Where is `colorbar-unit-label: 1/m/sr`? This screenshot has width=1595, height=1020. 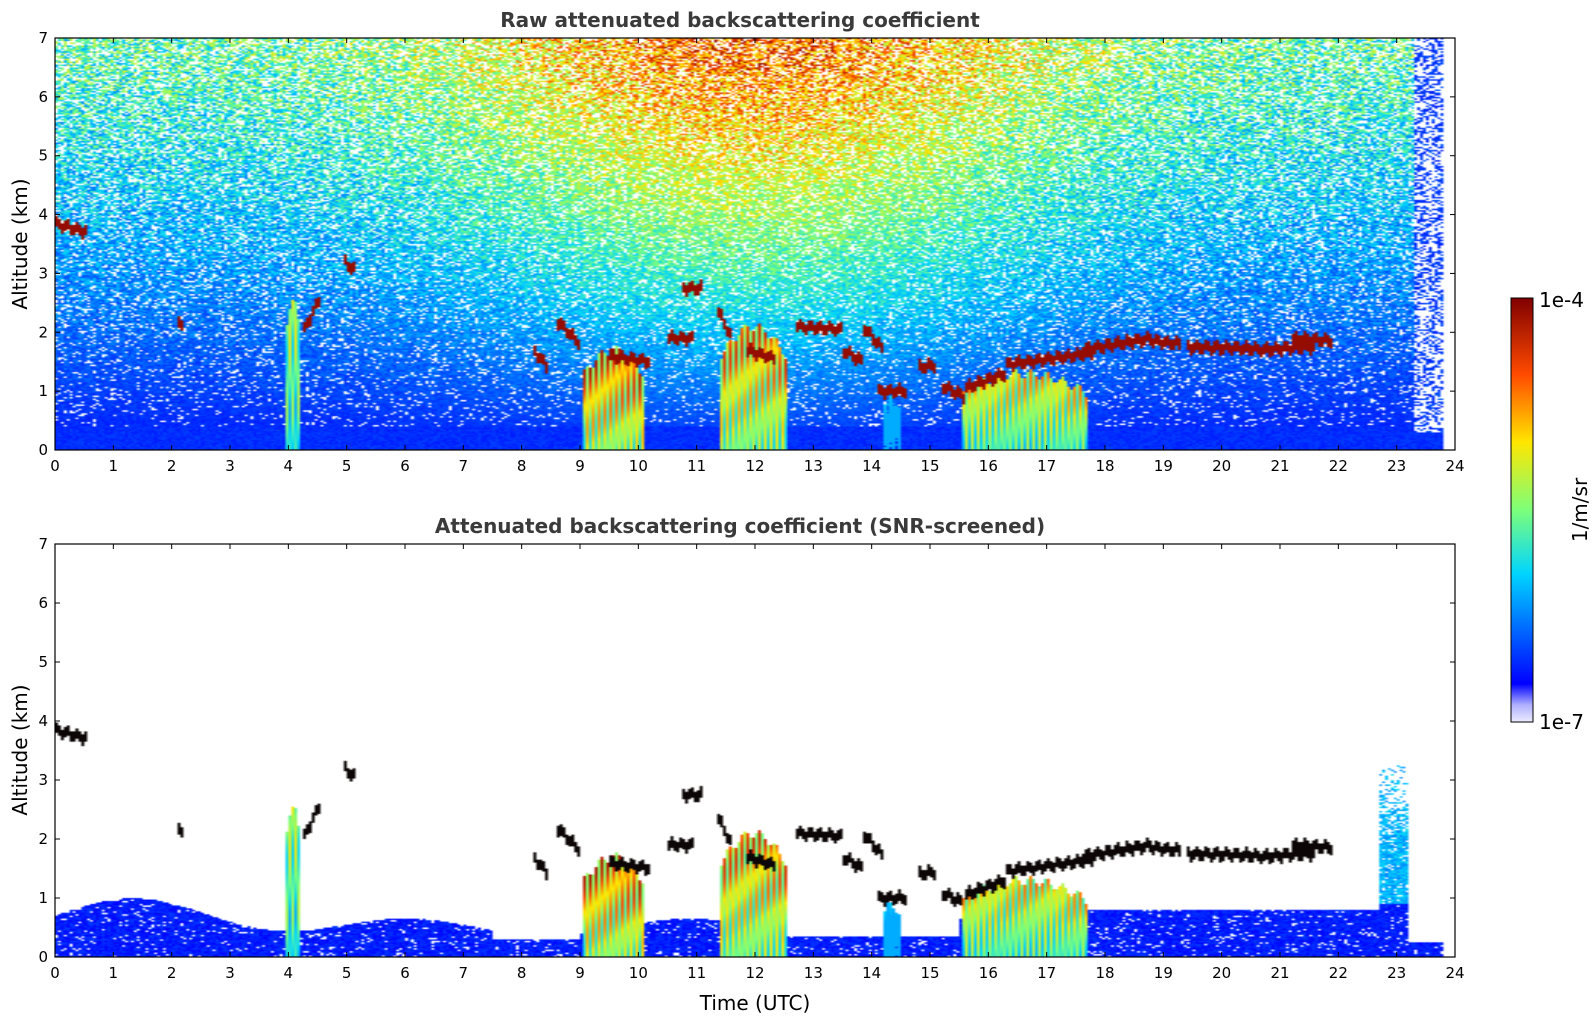 colorbar-unit-label: 1/m/sr is located at coordinates (1580, 509).